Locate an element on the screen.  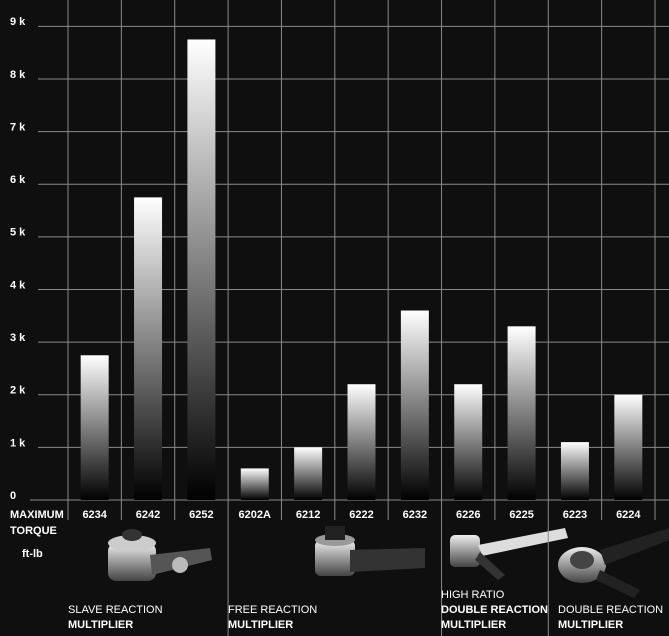
group-label: FREE REACTION is located at coordinates (272, 610).